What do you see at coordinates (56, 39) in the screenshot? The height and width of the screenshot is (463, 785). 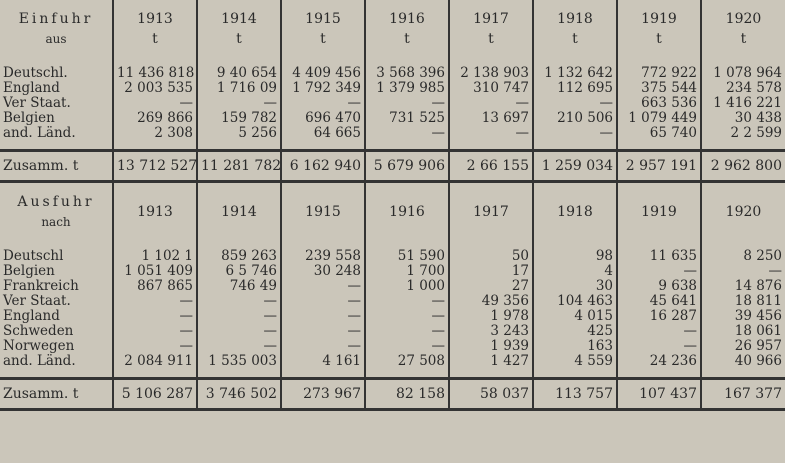 I see `import-subheading: aus` at bounding box center [56, 39].